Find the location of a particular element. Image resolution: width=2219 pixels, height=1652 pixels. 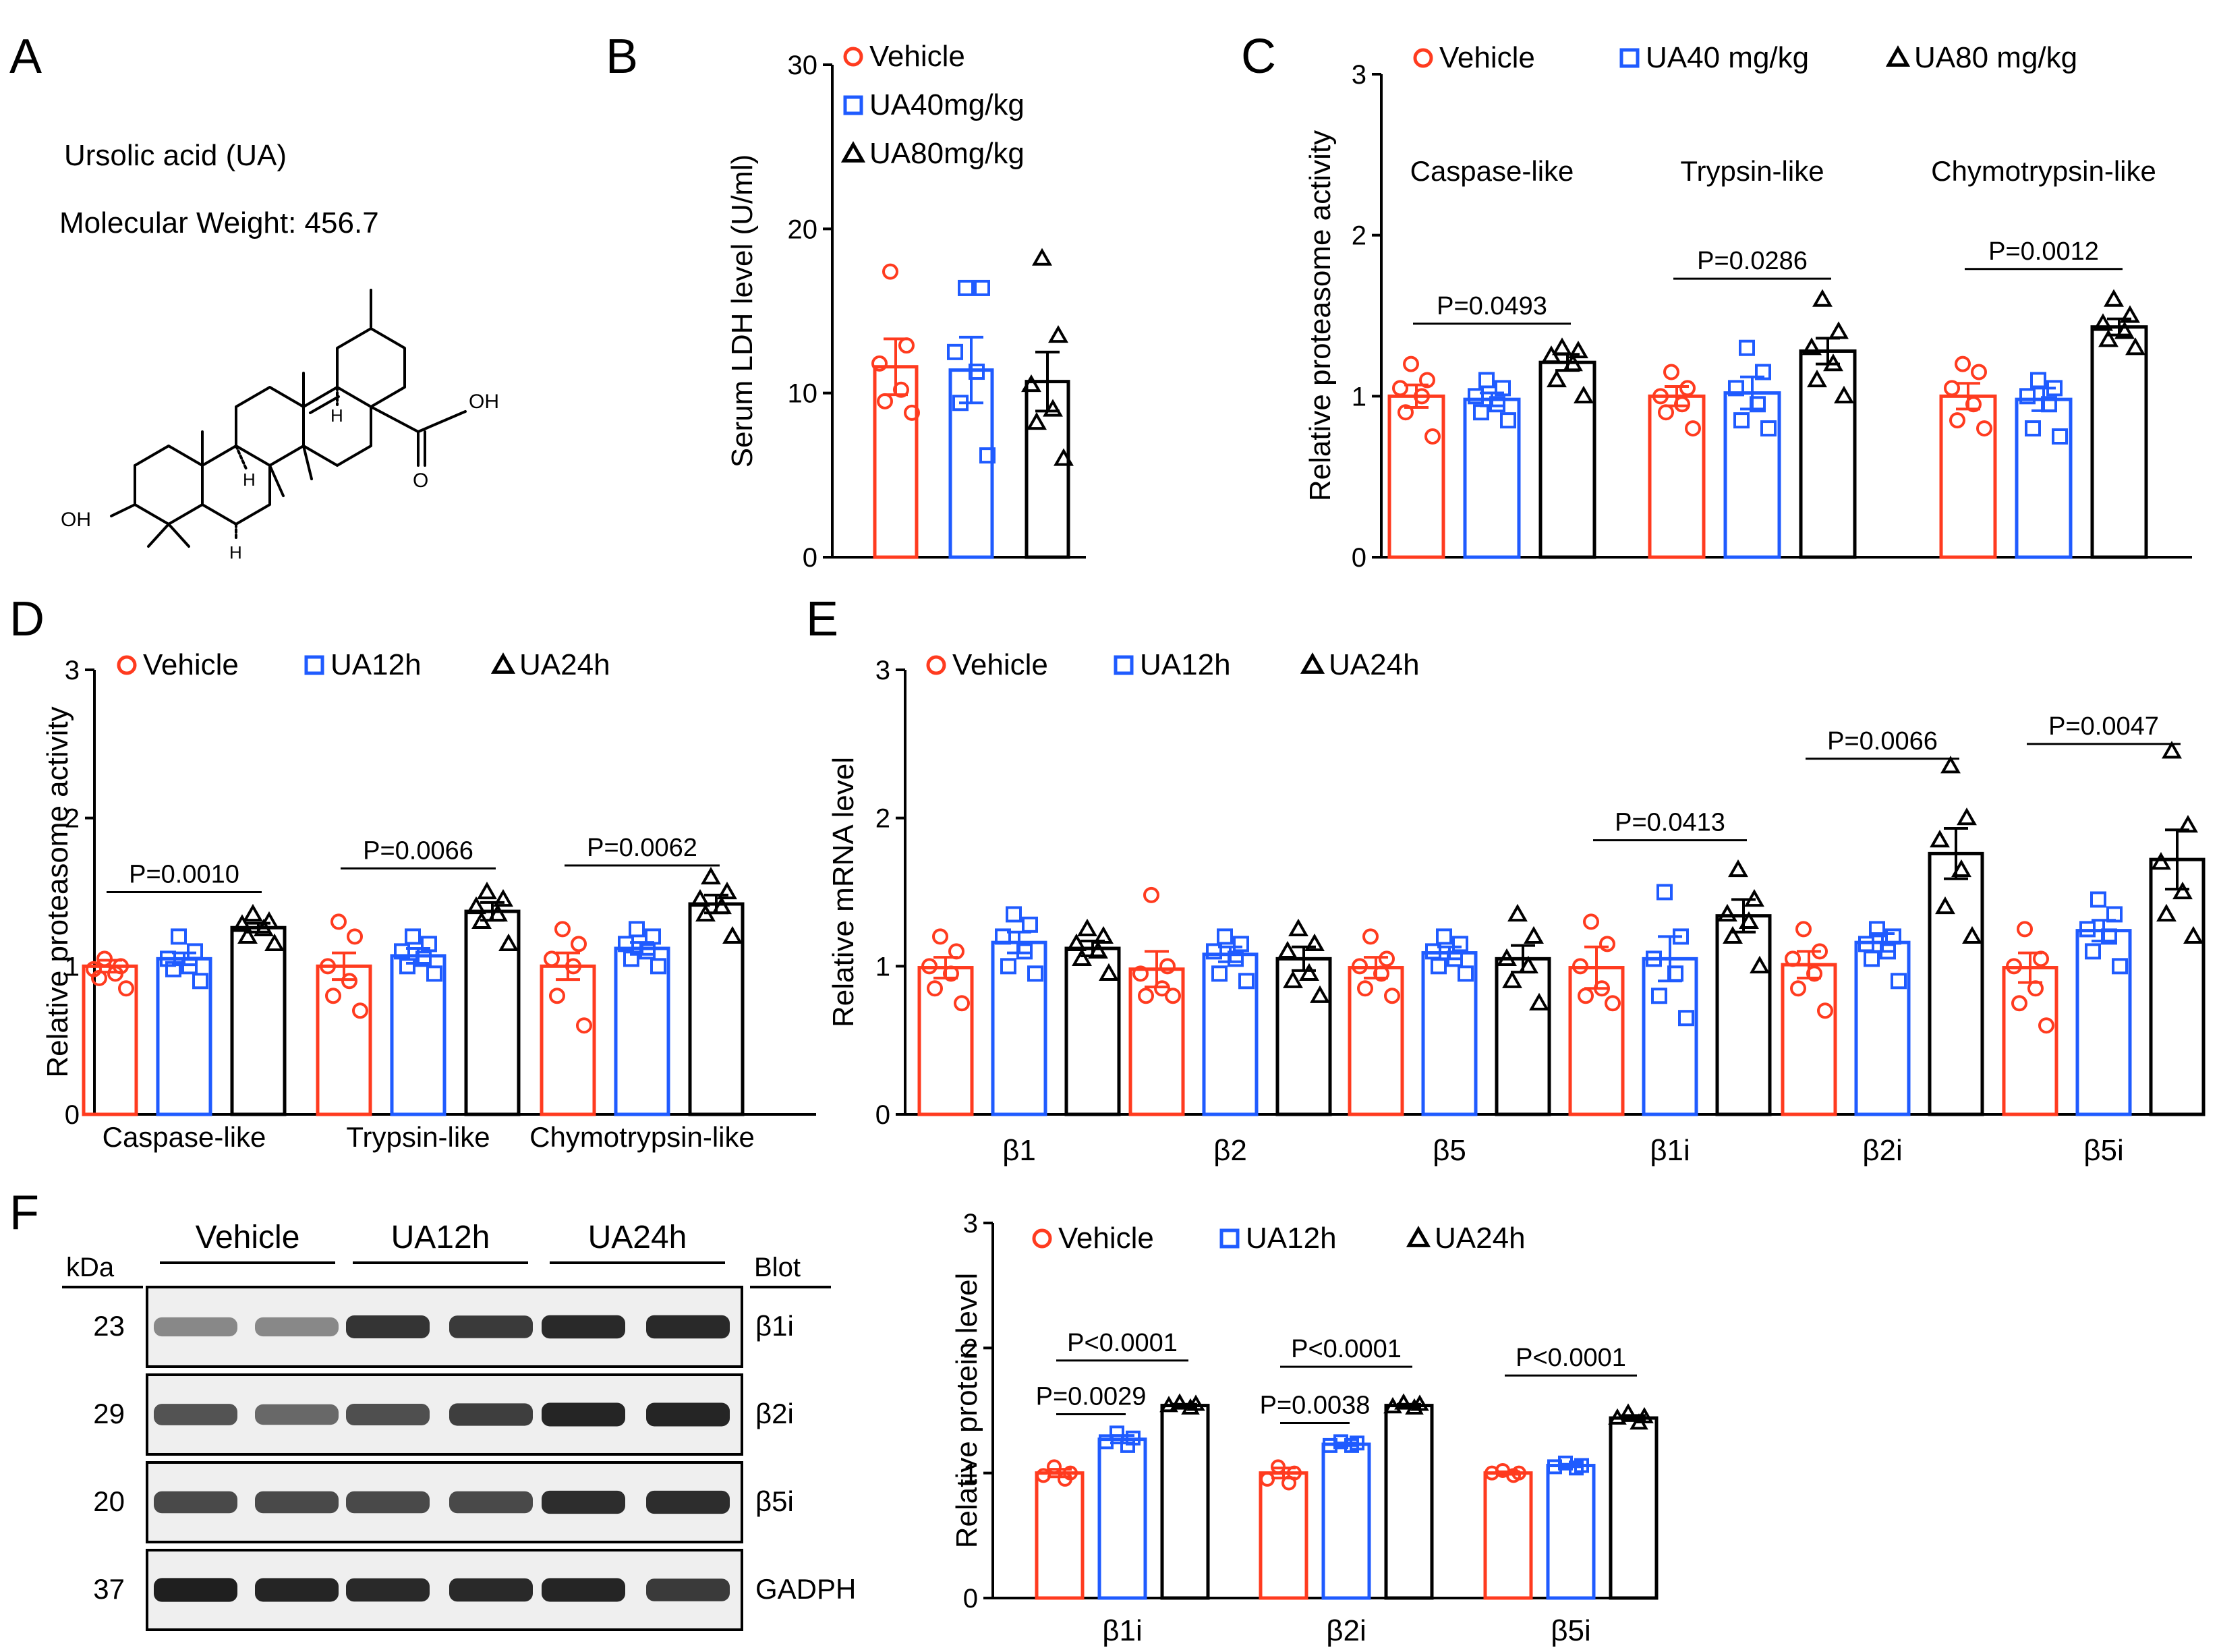

ursolic-acid-structure is located at coordinates (289, 418).